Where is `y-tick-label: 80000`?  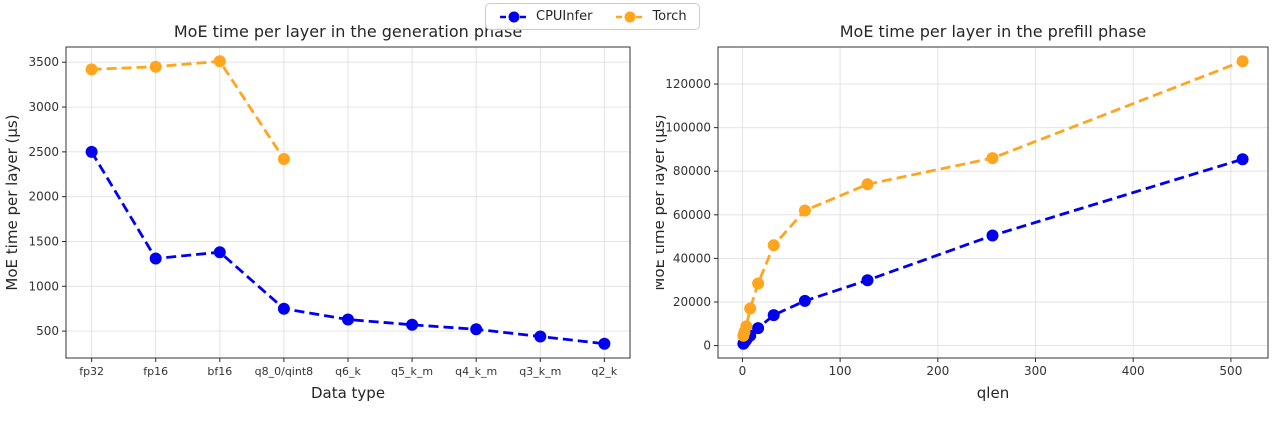
y-tick-label: 80000 is located at coordinates (692, 171).